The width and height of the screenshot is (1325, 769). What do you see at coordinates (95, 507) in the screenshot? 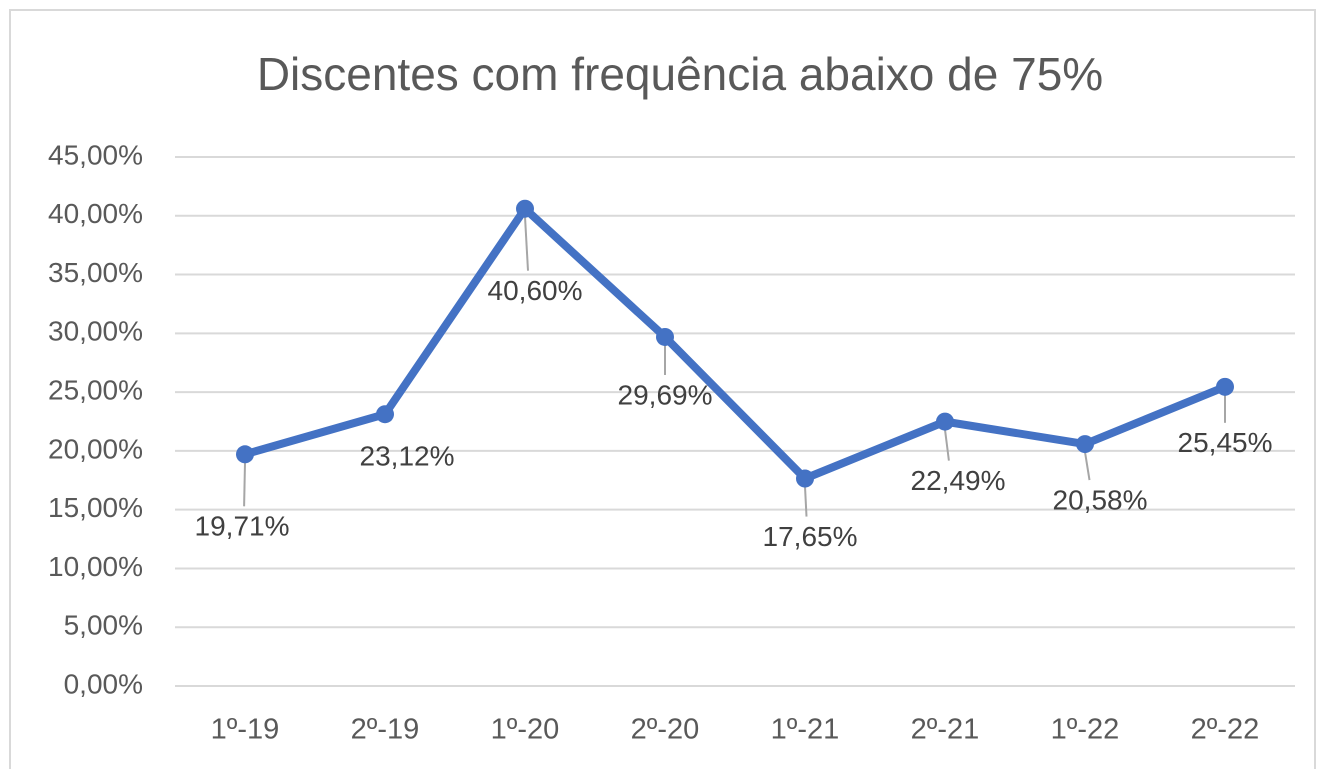
I see `y-tick-label: 15,00%` at bounding box center [95, 507].